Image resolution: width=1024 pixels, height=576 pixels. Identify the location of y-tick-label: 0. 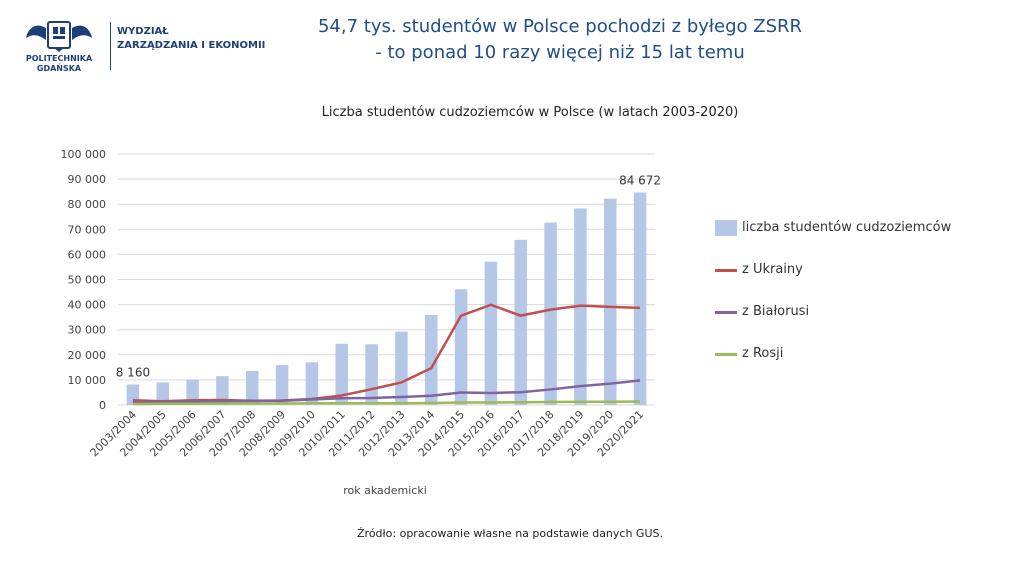
(102, 405).